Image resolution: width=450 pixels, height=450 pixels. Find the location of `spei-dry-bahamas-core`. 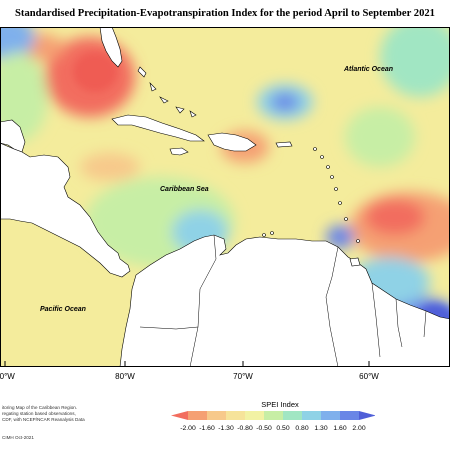

spei-dry-bahamas-core is located at coordinates (95, 72).